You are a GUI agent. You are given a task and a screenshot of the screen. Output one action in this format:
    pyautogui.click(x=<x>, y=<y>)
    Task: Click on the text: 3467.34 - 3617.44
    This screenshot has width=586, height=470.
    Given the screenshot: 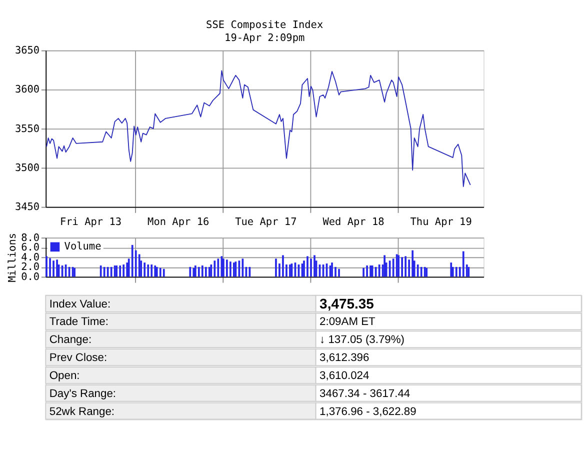 What is the action you would take?
    pyautogui.click(x=365, y=394)
    